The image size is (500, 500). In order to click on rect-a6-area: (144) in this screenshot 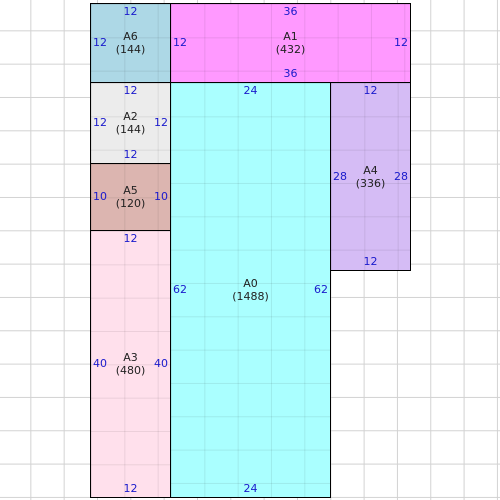, I will do `click(130, 49)`.